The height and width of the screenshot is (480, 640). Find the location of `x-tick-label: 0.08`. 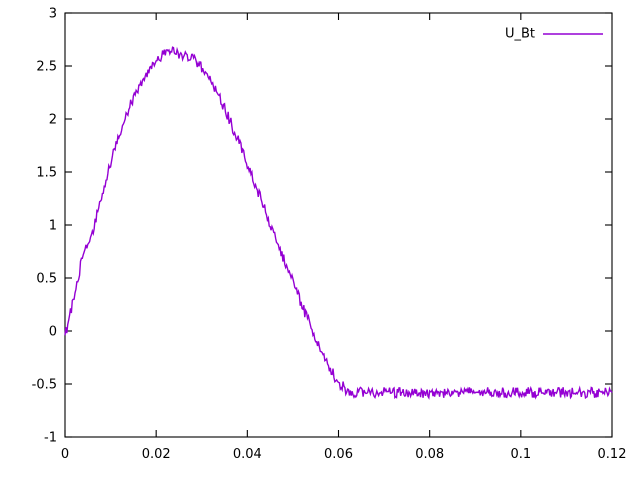

x-tick-label: 0.08 is located at coordinates (429, 454).